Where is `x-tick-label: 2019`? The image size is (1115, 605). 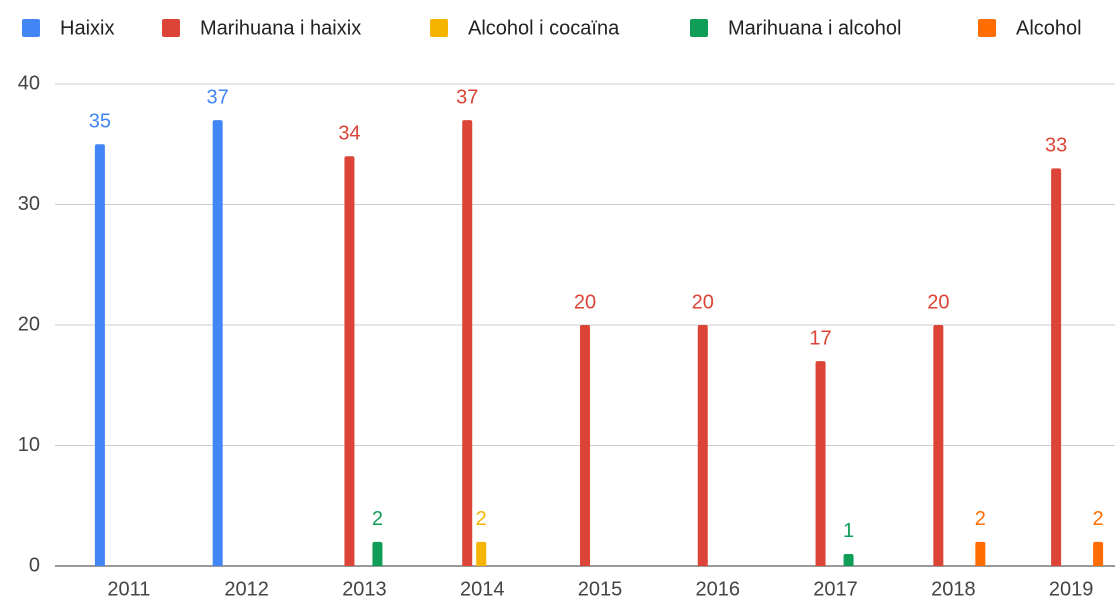 x-tick-label: 2019 is located at coordinates (1071, 589).